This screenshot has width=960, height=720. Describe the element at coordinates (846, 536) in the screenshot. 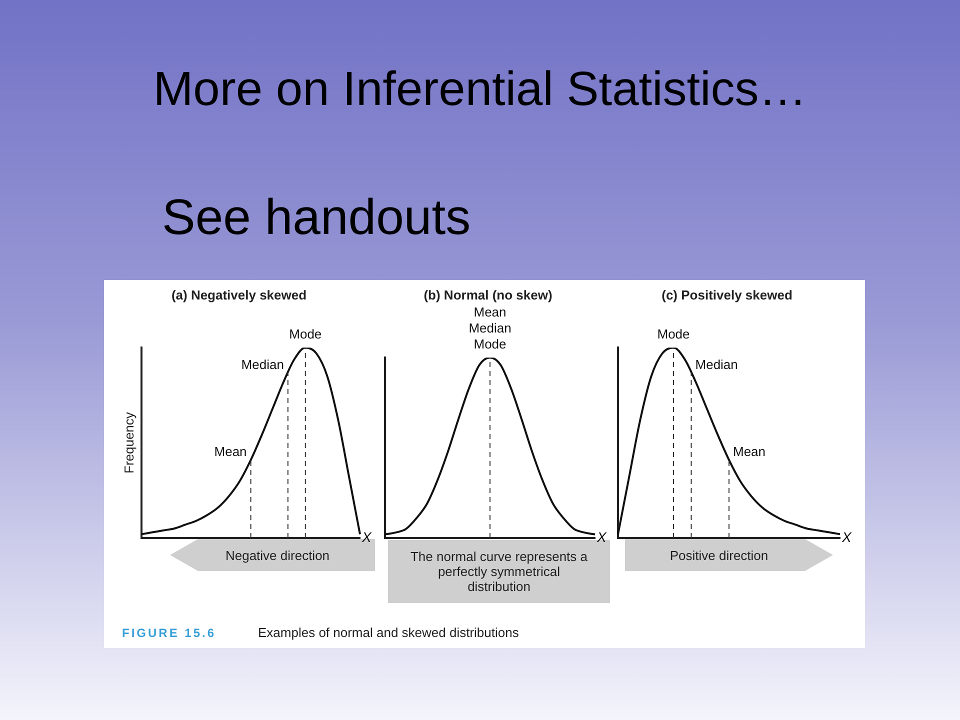

I see `x-axis-title: X` at that location.